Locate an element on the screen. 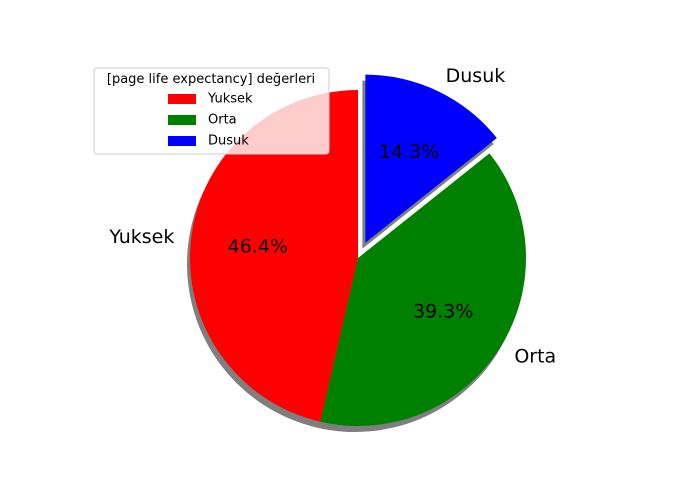  legend-label-orta: Orta is located at coordinates (222, 120).